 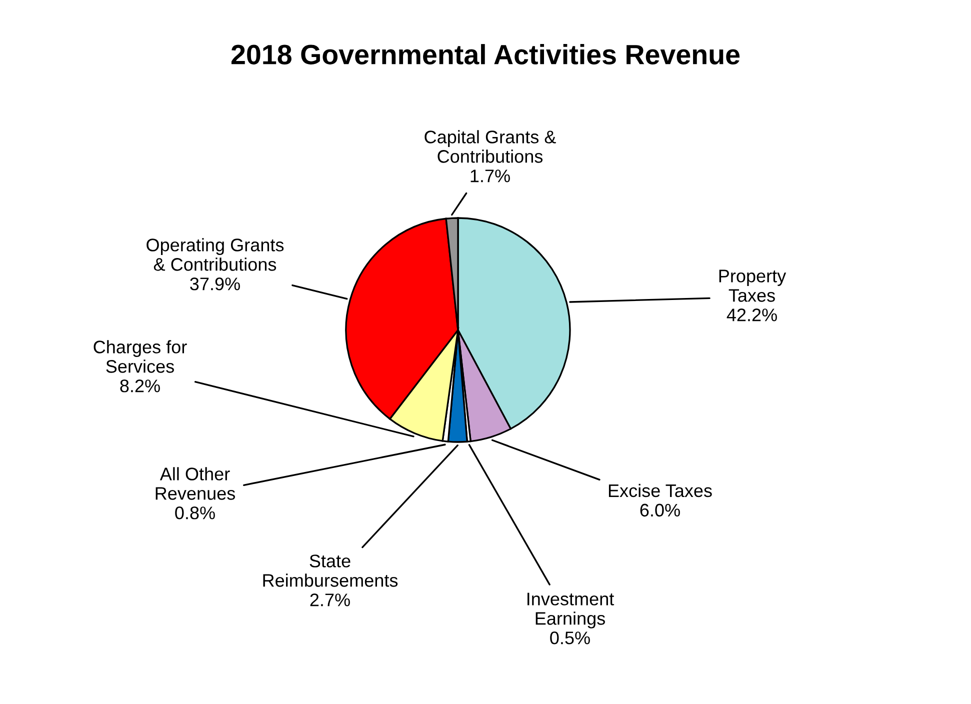 What do you see at coordinates (140, 356) in the screenshot?
I see `slice-label: Charges for Services` at bounding box center [140, 356].